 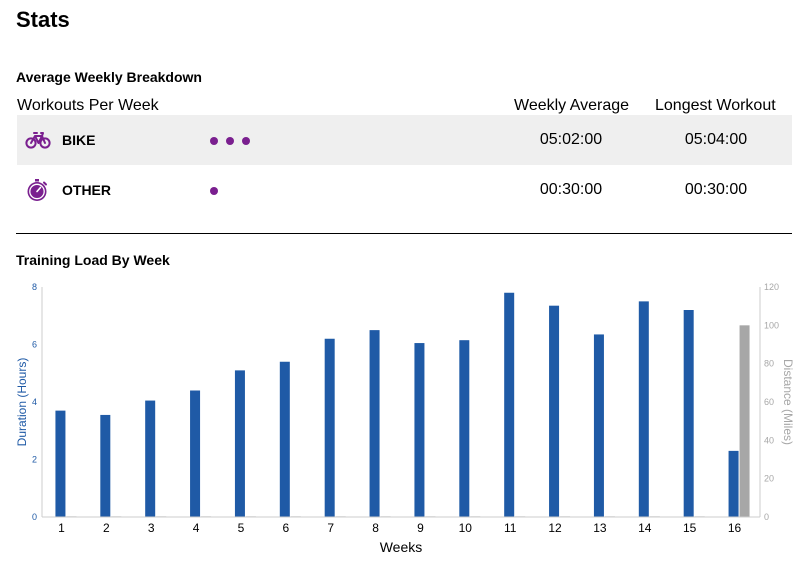 What do you see at coordinates (771, 287) in the screenshot?
I see `right-tick-label: 120` at bounding box center [771, 287].